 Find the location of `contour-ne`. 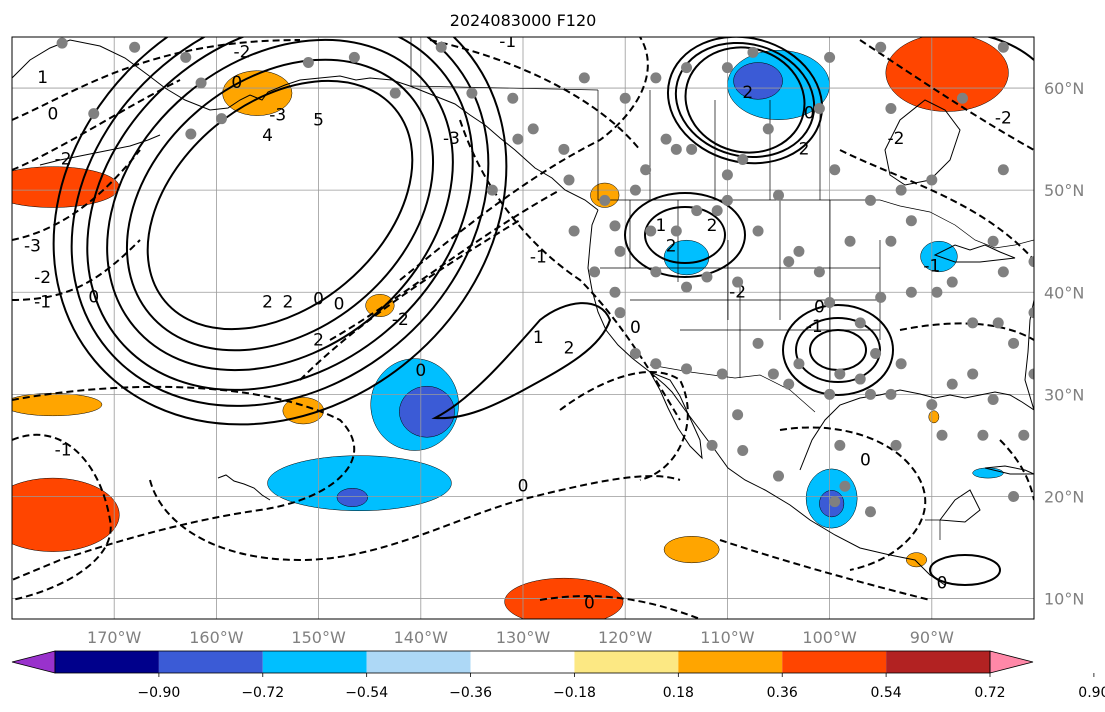

contour-ne is located at coordinates (1009, 49).